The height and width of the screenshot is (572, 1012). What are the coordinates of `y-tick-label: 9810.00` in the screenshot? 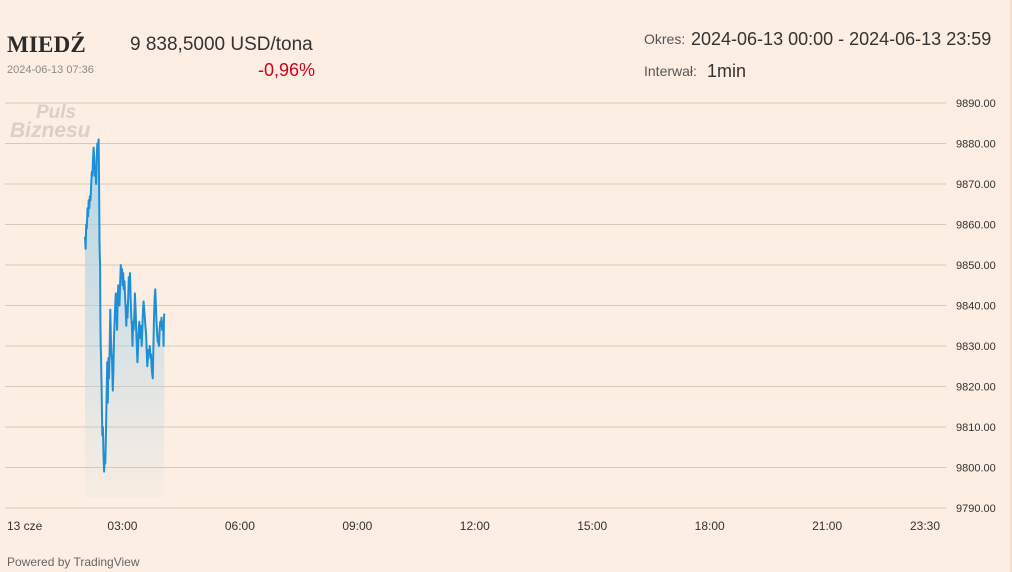 It's located at (976, 428).